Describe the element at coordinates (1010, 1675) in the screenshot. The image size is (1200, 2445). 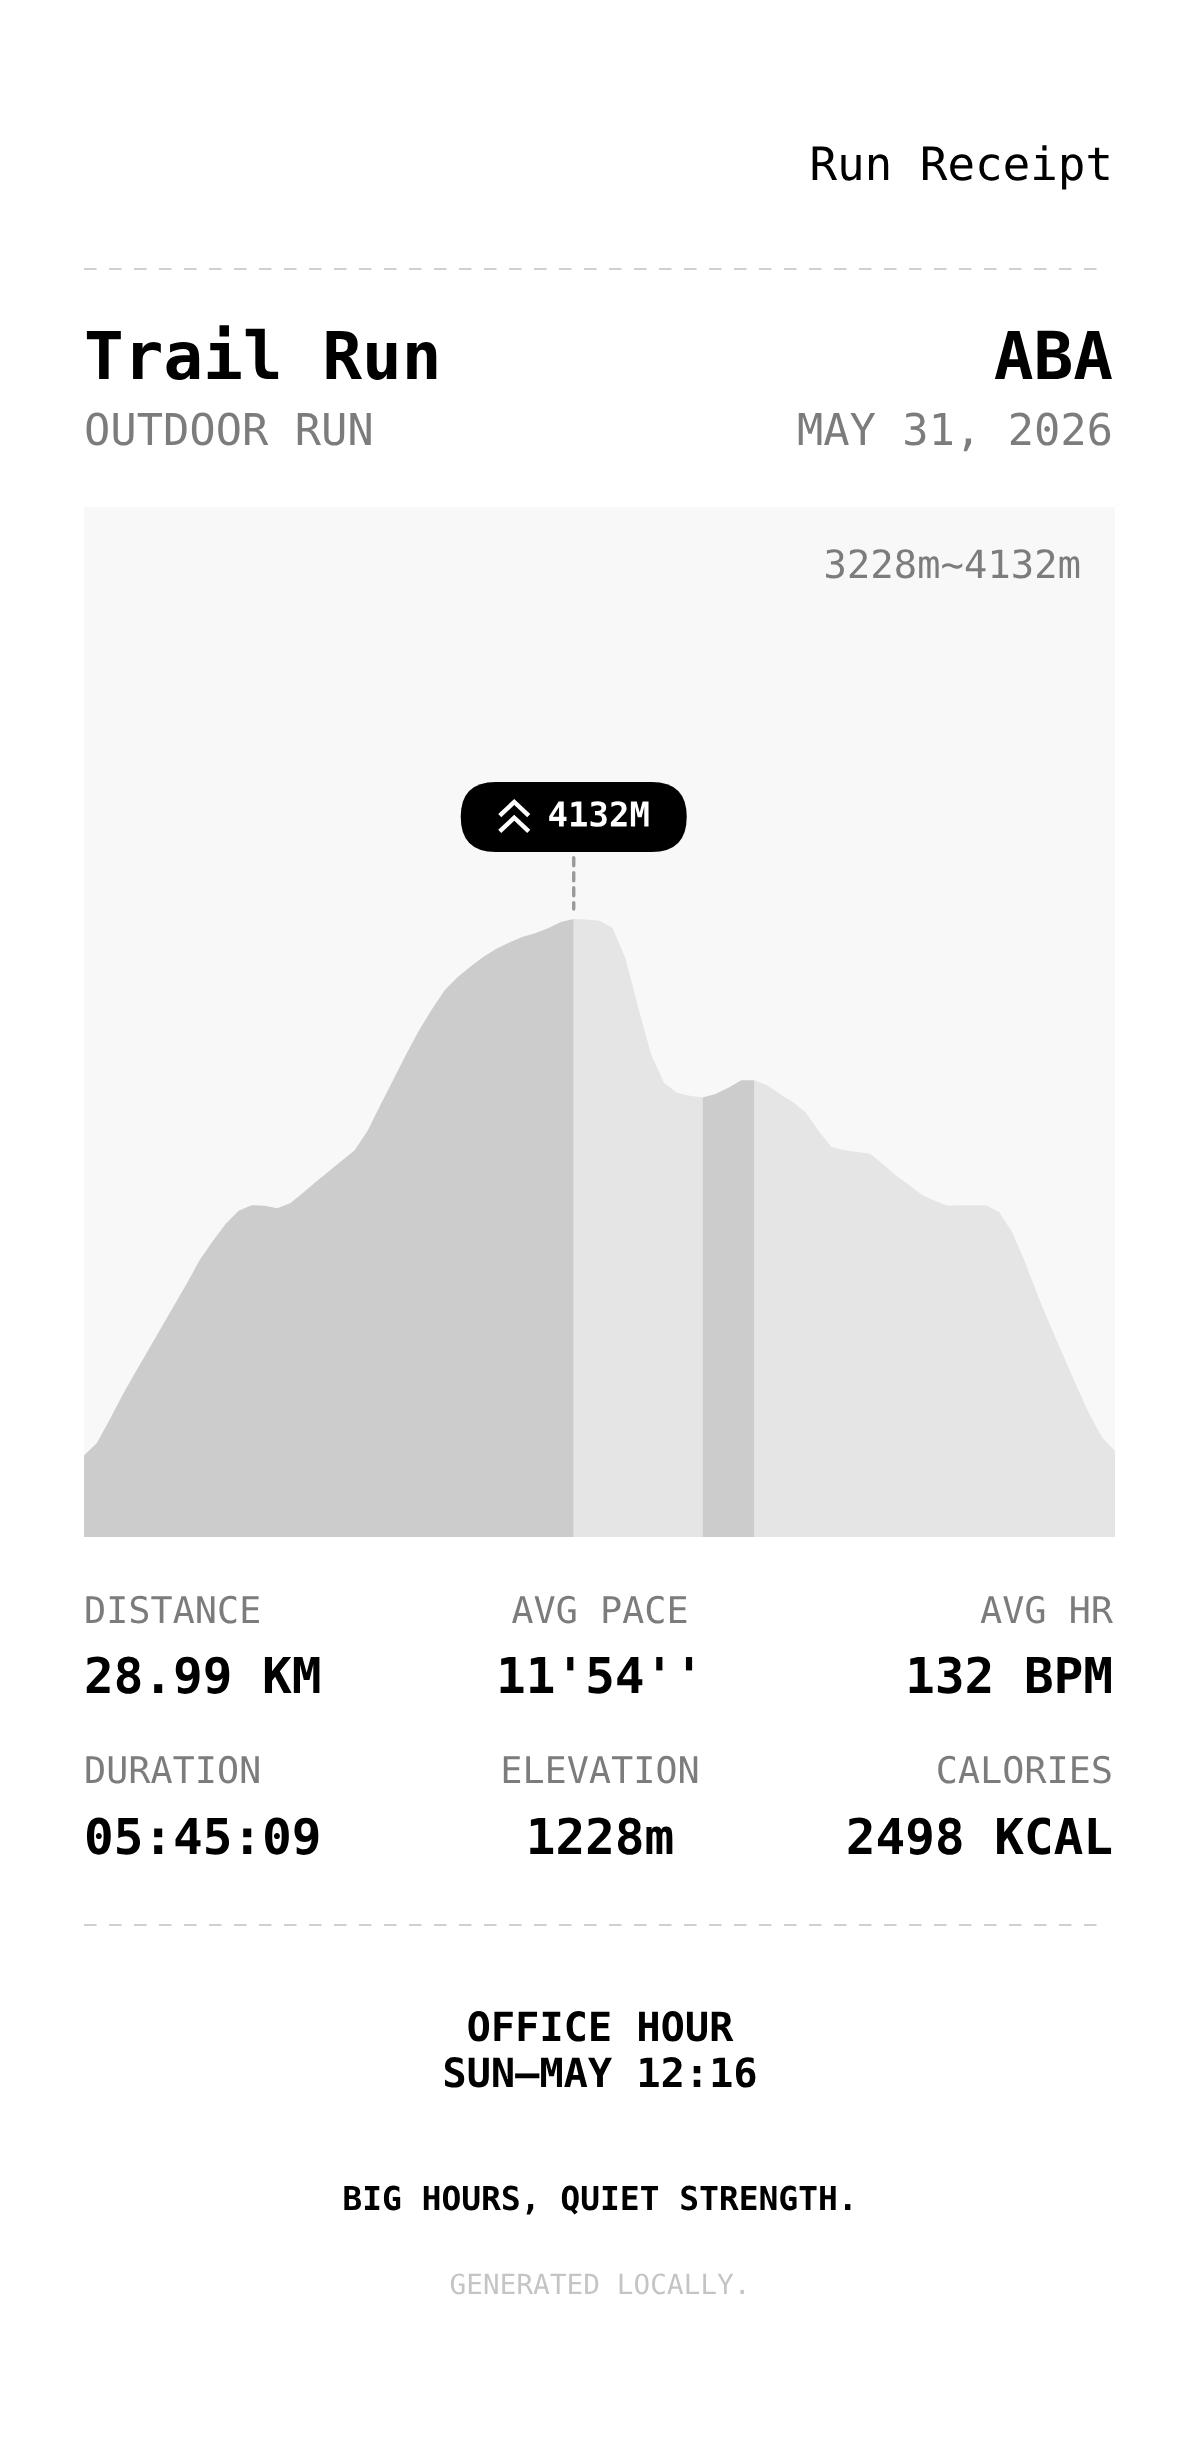
I see `text: 132 BPM` at that location.